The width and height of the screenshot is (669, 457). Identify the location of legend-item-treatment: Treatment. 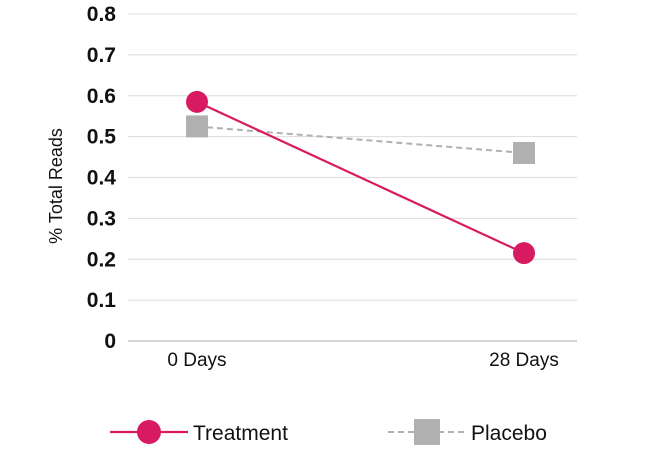
(199, 432).